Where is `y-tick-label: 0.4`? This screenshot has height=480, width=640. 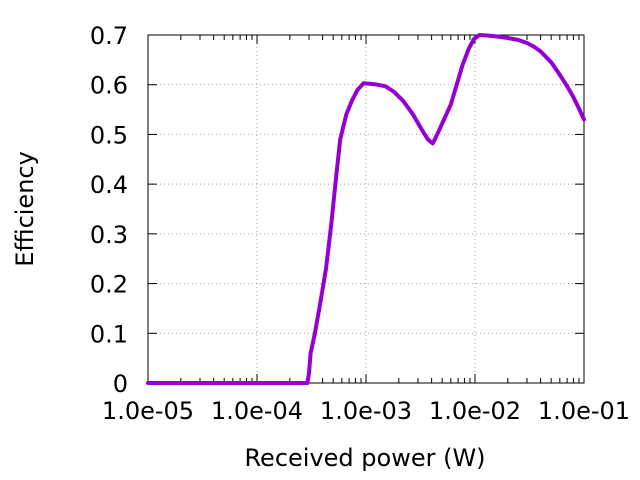
y-tick-label: 0.4 is located at coordinates (109, 185).